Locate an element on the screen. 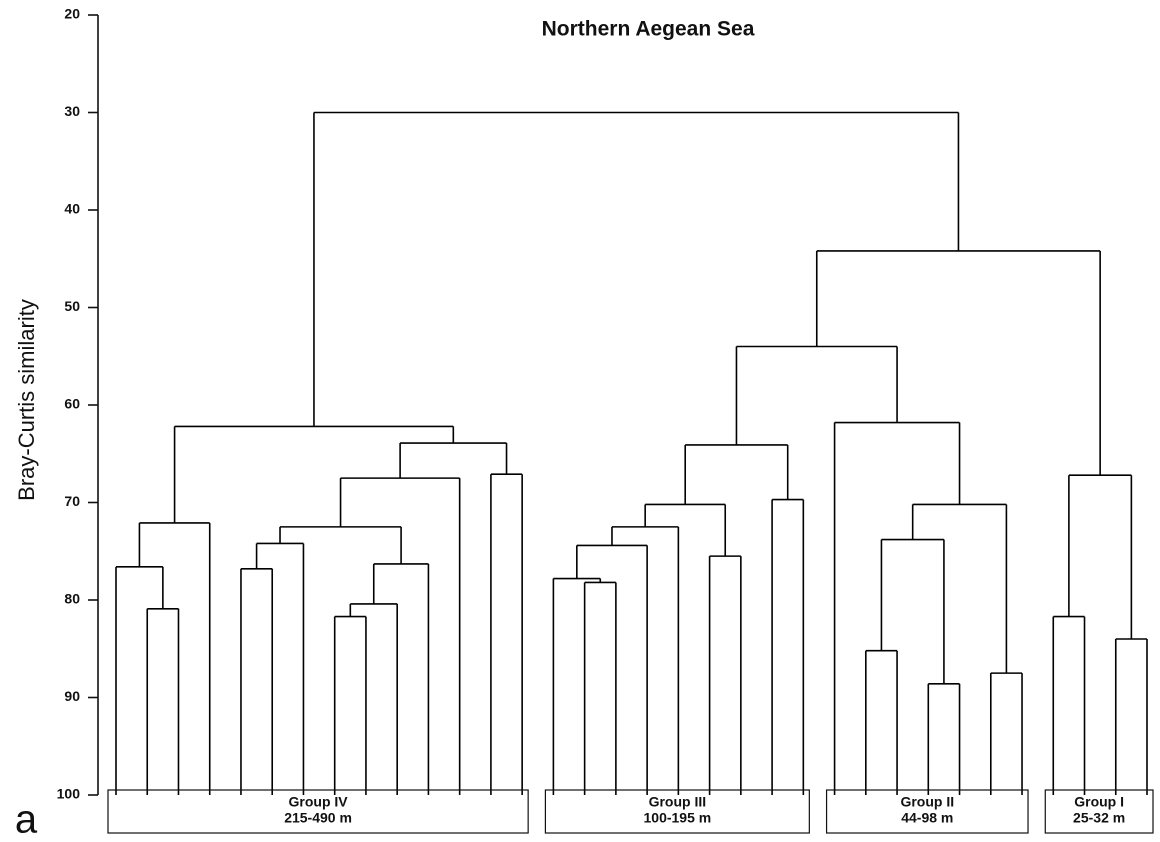 The height and width of the screenshot is (842, 1160). y-axis-label: Bray-Curtis similarity is located at coordinates (26, 400).